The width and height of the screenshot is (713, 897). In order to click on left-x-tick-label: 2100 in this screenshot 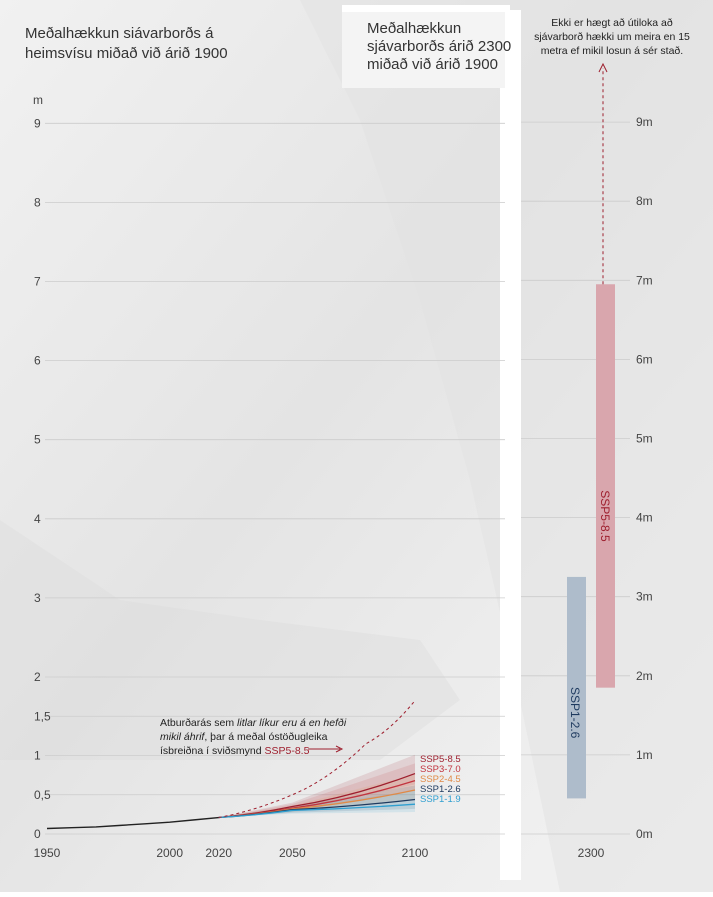, I will do `click(415, 853)`.